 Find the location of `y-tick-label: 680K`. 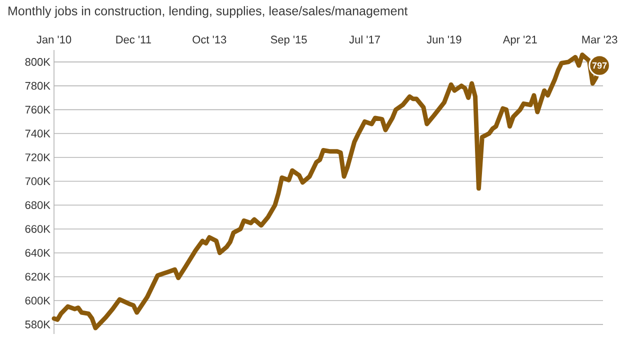

y-tick-label: 680K is located at coordinates (37, 205).